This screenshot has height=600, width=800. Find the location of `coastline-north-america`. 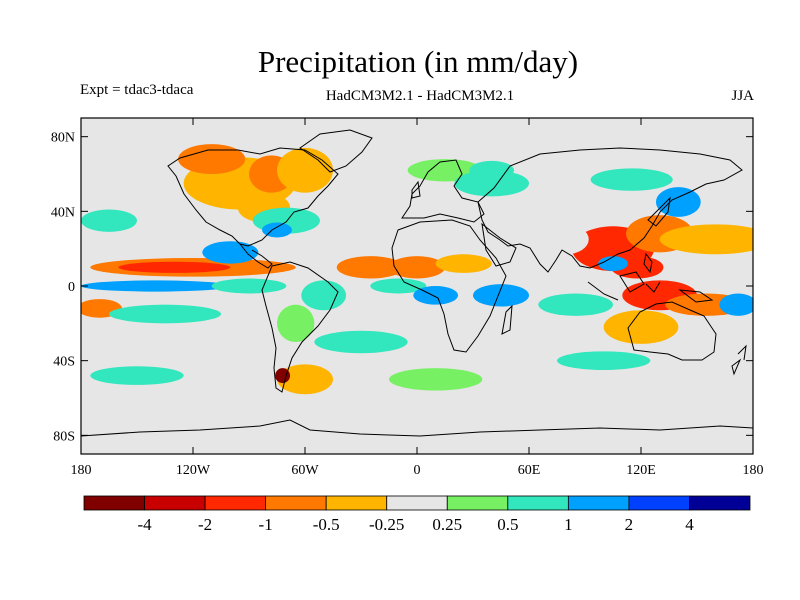

coastline-north-america is located at coordinates (253, 197).